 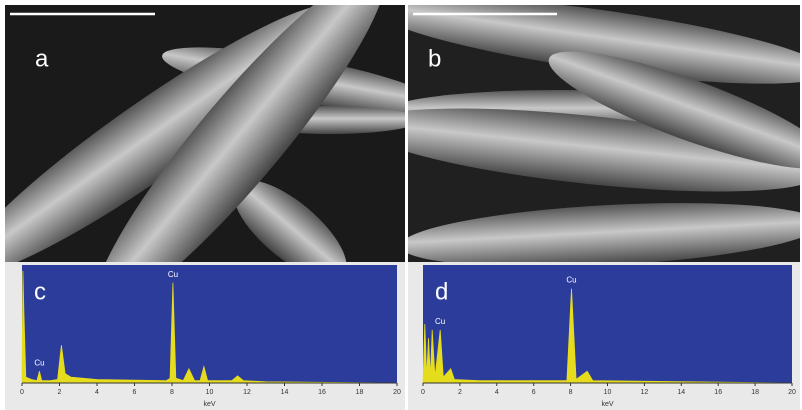 I want to click on panel-label: a, so click(x=42, y=58).